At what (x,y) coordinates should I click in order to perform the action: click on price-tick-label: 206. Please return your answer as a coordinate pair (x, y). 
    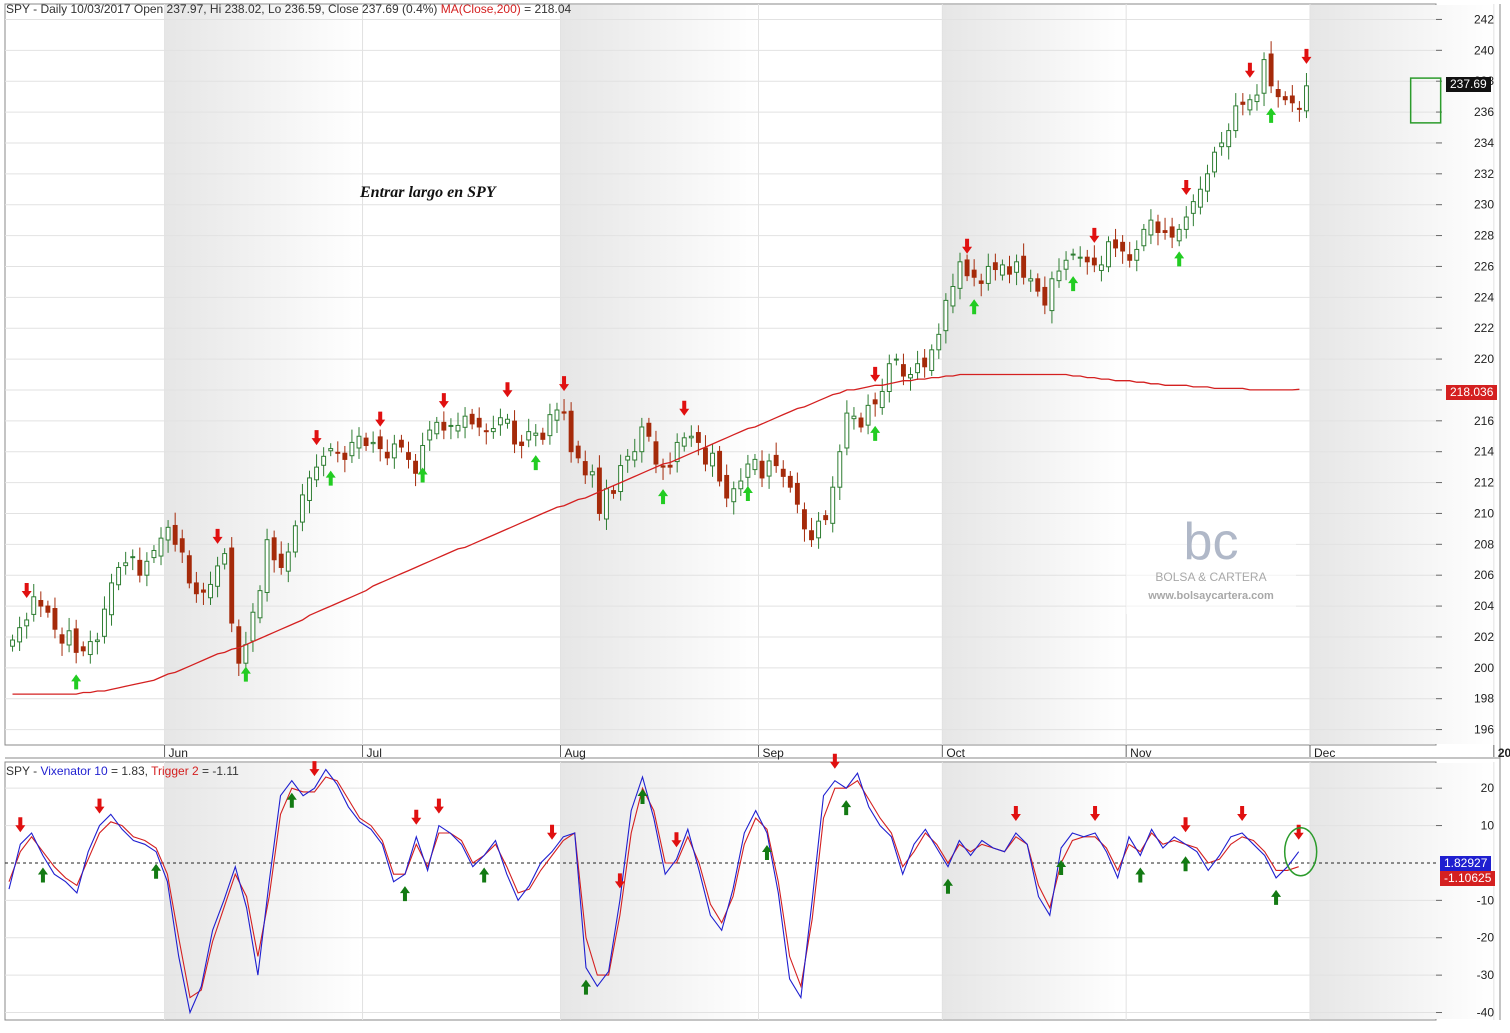
    Looking at the image, I should click on (1484, 575).